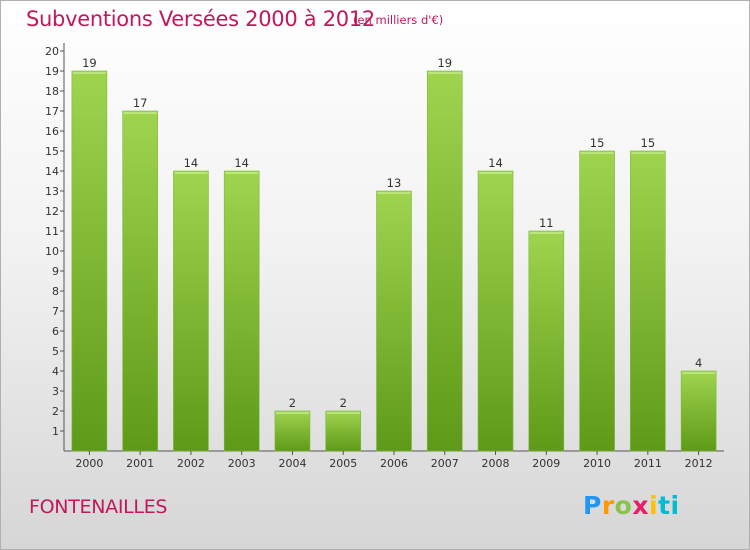  Describe the element at coordinates (699, 463) in the screenshot. I see `x-tick-label: 2012` at that location.